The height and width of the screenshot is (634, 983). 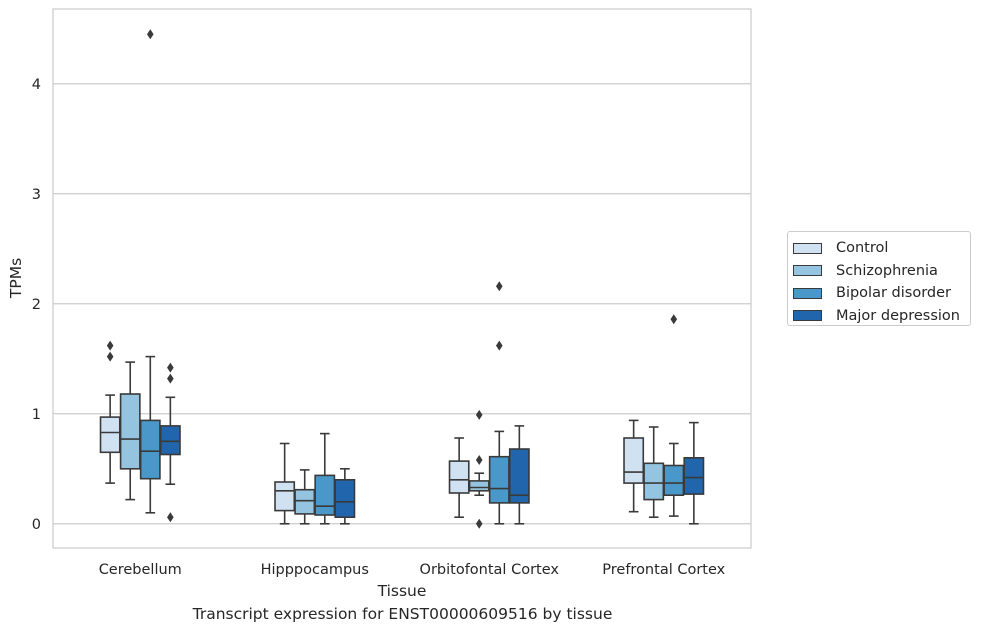 What do you see at coordinates (887, 270) in the screenshot?
I see `legend-label: Schizophrenia` at bounding box center [887, 270].